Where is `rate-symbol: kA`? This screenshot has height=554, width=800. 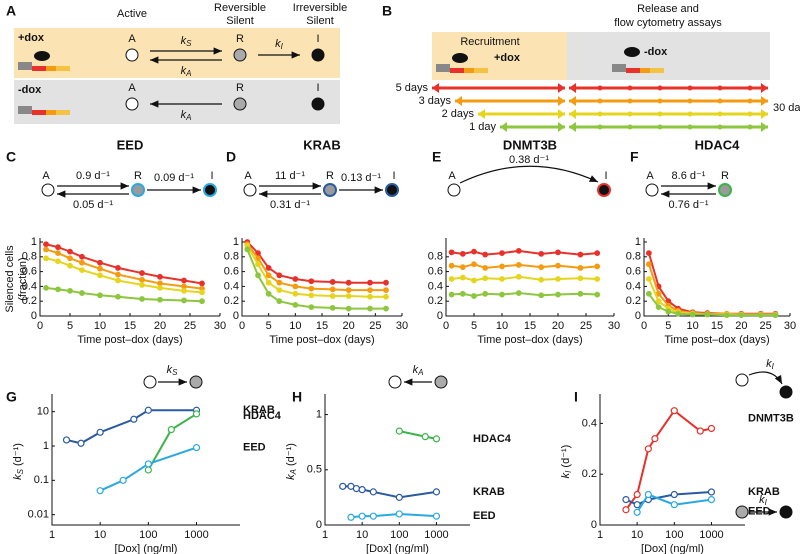
rate-symbol: kA is located at coordinates (418, 370).